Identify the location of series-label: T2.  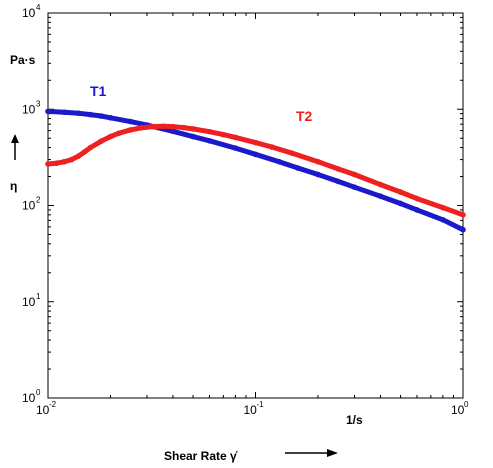
(304, 116).